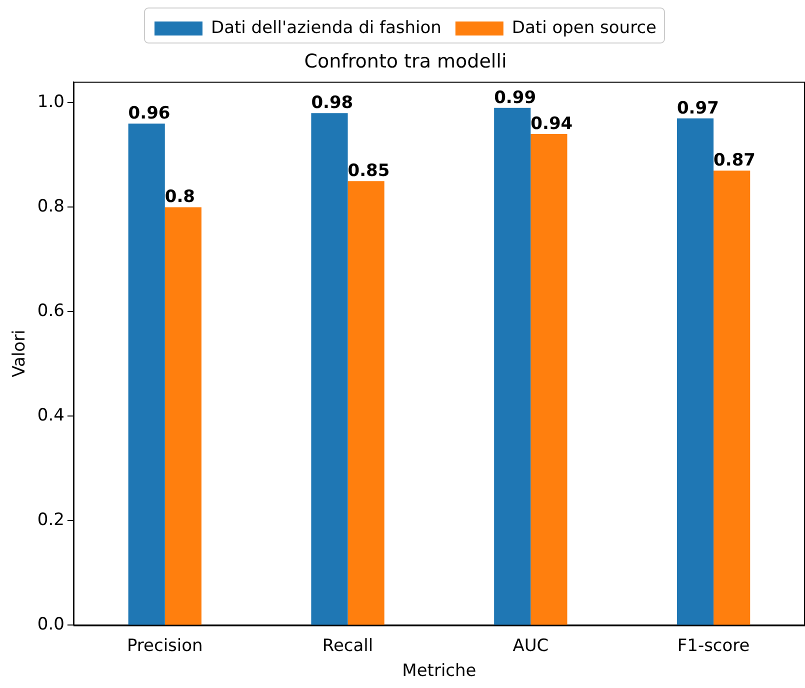 Image resolution: width=805 pixels, height=688 pixels. Describe the element at coordinates (369, 170) in the screenshot. I see `data-label: 0.85` at that location.